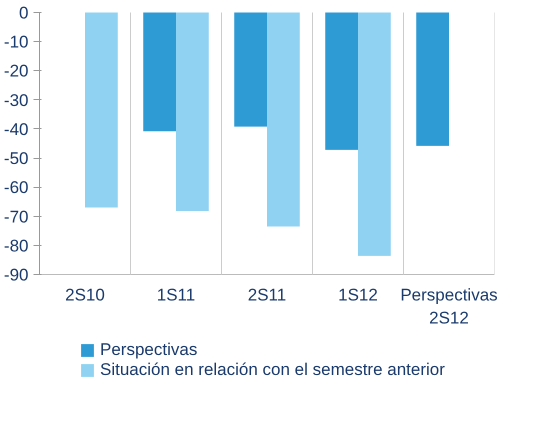  I want to click on legend-label: Perspectivas, so click(149, 350).